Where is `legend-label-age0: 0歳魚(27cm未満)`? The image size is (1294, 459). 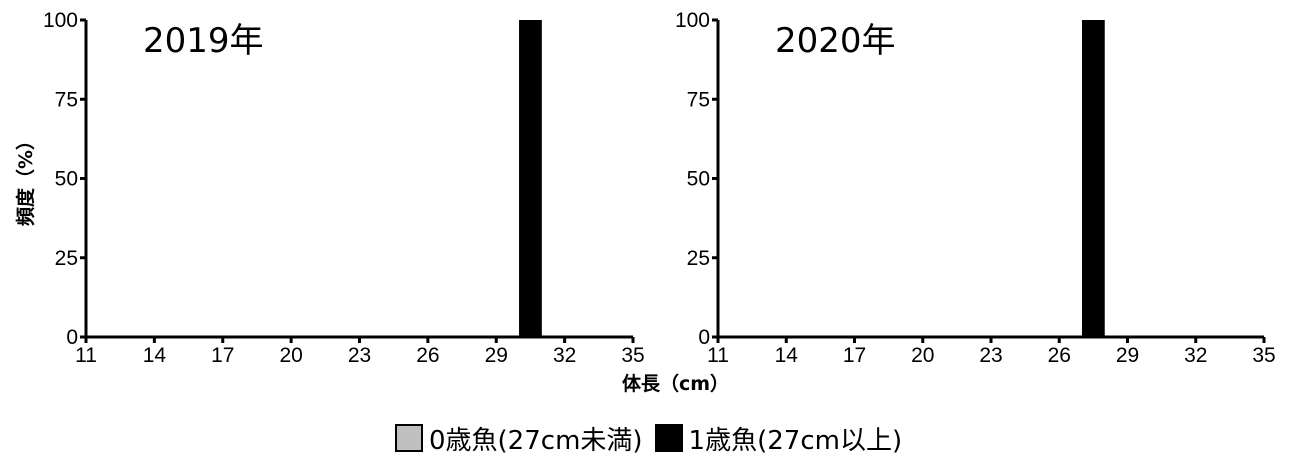
legend-label-age0: 0歳魚(27cm未満) is located at coordinates (536, 440).